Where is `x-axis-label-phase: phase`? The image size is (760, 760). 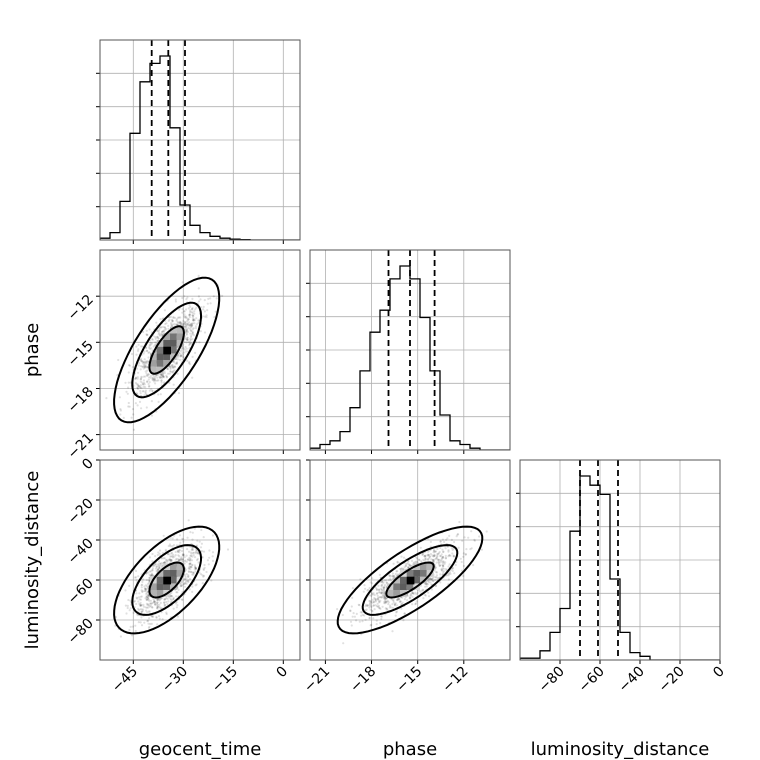
x-axis-label-phase: phase is located at coordinates (410, 749).